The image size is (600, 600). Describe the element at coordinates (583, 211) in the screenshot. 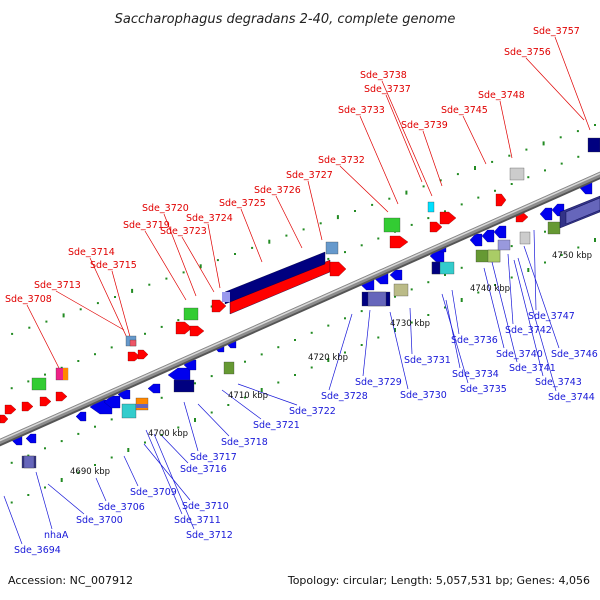

I see `reverse-gene-band` at that location.